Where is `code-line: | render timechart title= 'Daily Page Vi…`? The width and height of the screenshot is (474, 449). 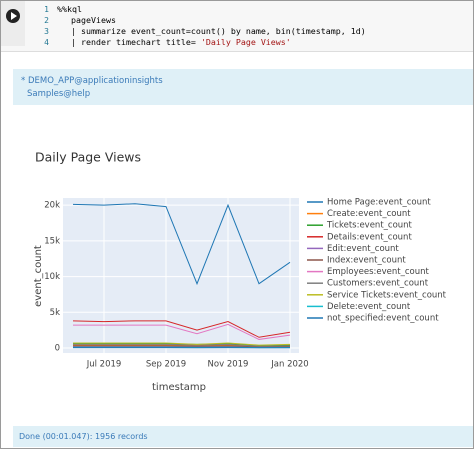
code-line: | render timechart title= 'Daily Page Vi… is located at coordinates (181, 42).